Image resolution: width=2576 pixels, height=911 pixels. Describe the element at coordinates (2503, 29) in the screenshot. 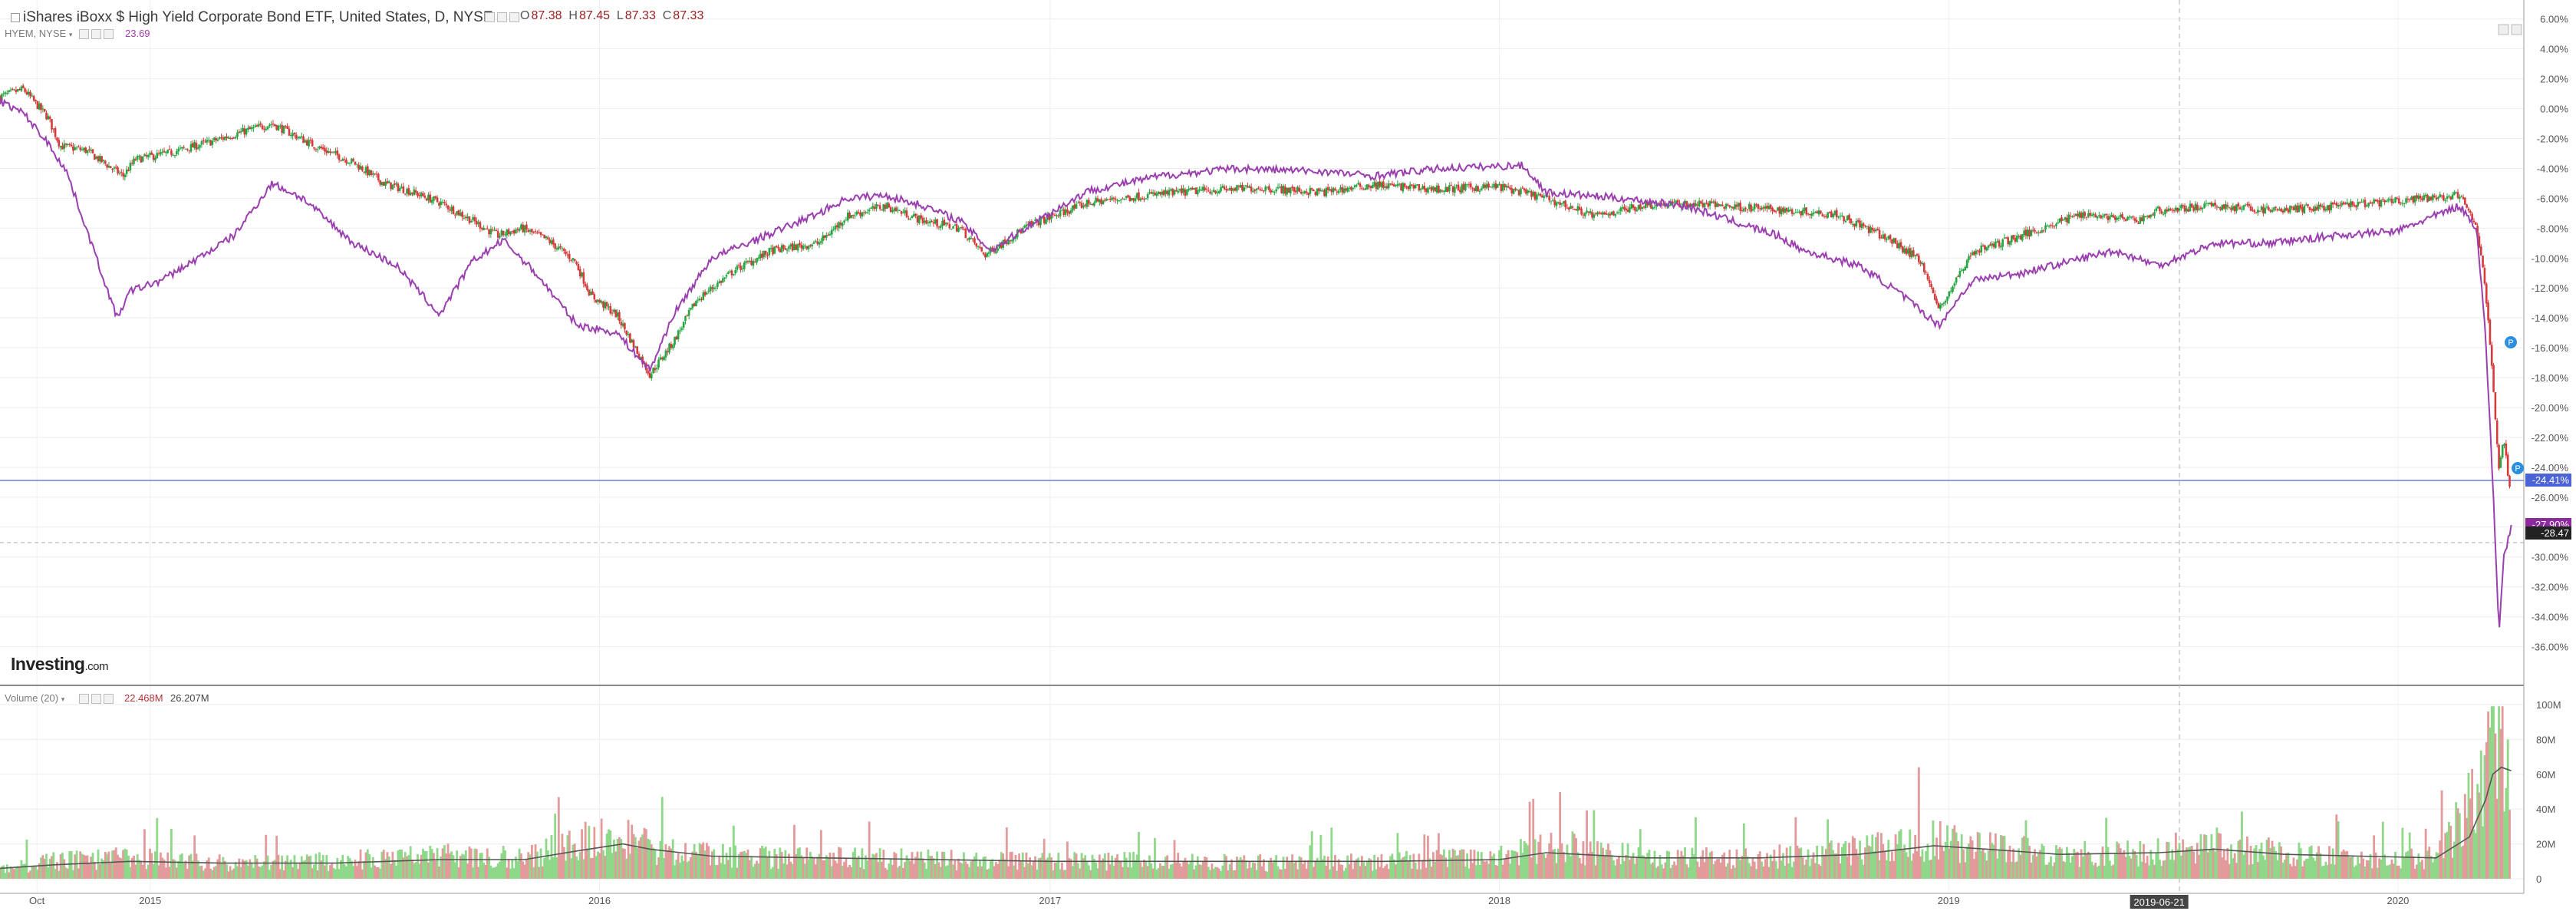

I see `restore-icon` at that location.